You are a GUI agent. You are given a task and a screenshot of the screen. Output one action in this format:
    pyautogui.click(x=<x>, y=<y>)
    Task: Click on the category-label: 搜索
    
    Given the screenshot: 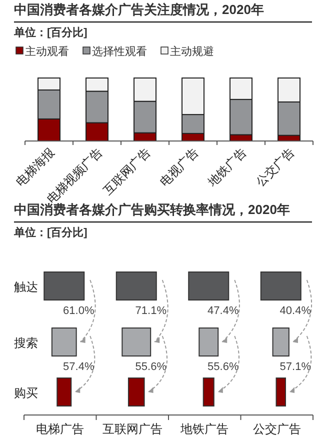 What is the action you would take?
    pyautogui.click(x=26, y=343)
    